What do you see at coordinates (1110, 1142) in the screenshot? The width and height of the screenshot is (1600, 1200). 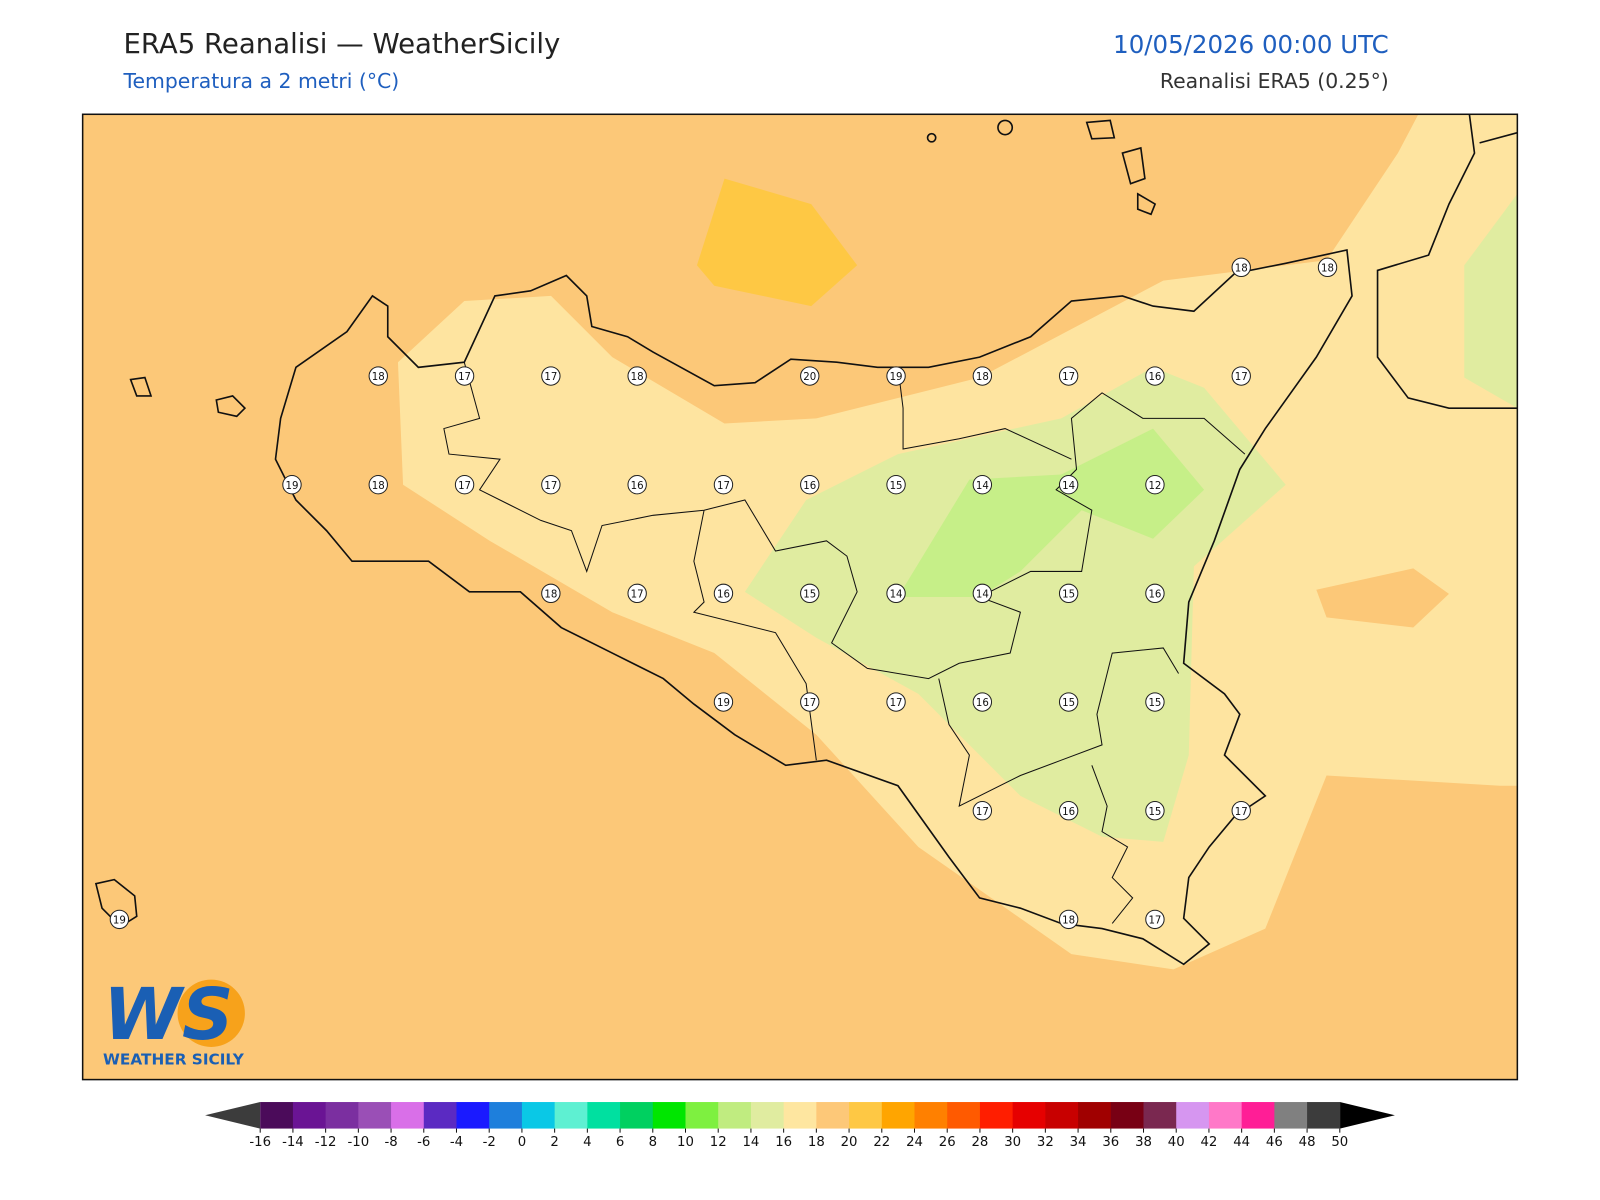 I see `colorbar-tick-label: 36` at bounding box center [1110, 1142].